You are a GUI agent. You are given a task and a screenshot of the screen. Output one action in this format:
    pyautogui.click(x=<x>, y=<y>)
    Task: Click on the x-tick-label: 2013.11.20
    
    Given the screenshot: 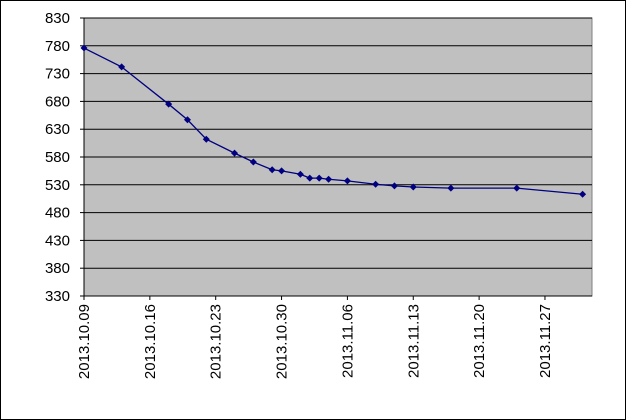 What is the action you would take?
    pyautogui.click(x=479, y=341)
    